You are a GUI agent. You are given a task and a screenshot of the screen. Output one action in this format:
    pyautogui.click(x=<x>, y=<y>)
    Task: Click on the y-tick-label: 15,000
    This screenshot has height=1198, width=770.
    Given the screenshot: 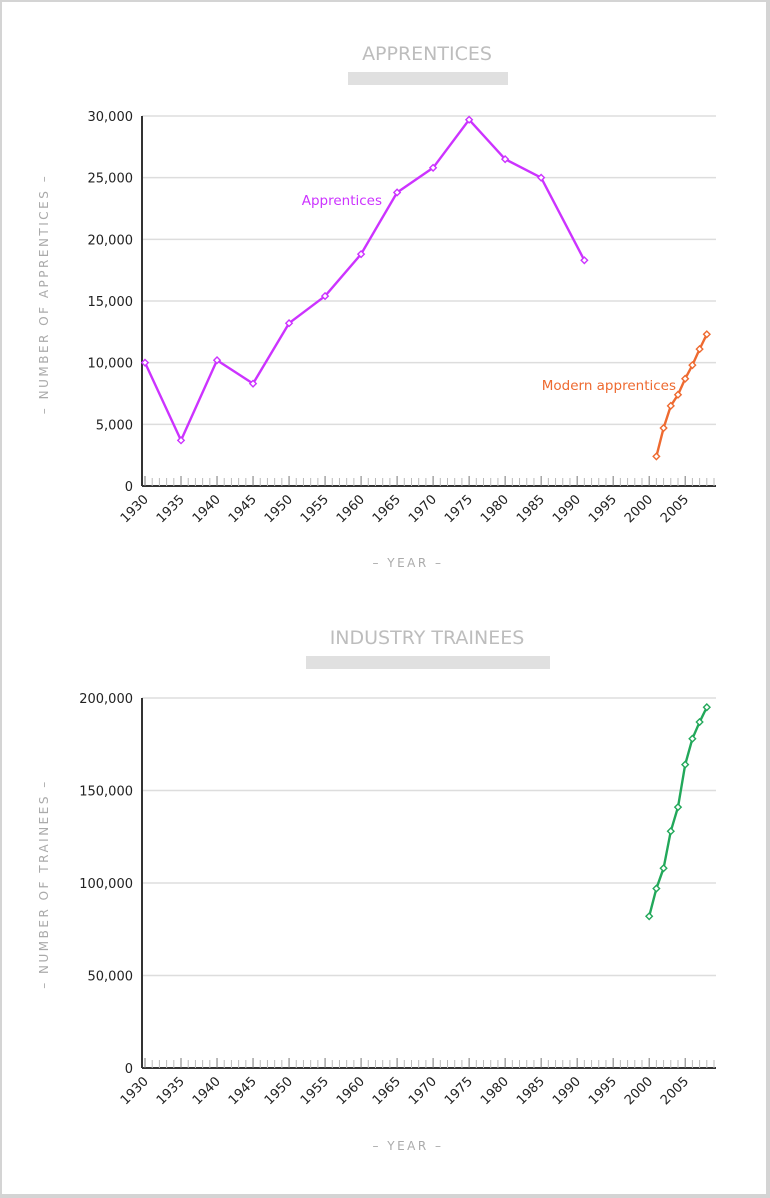 What is the action you would take?
    pyautogui.click(x=111, y=302)
    